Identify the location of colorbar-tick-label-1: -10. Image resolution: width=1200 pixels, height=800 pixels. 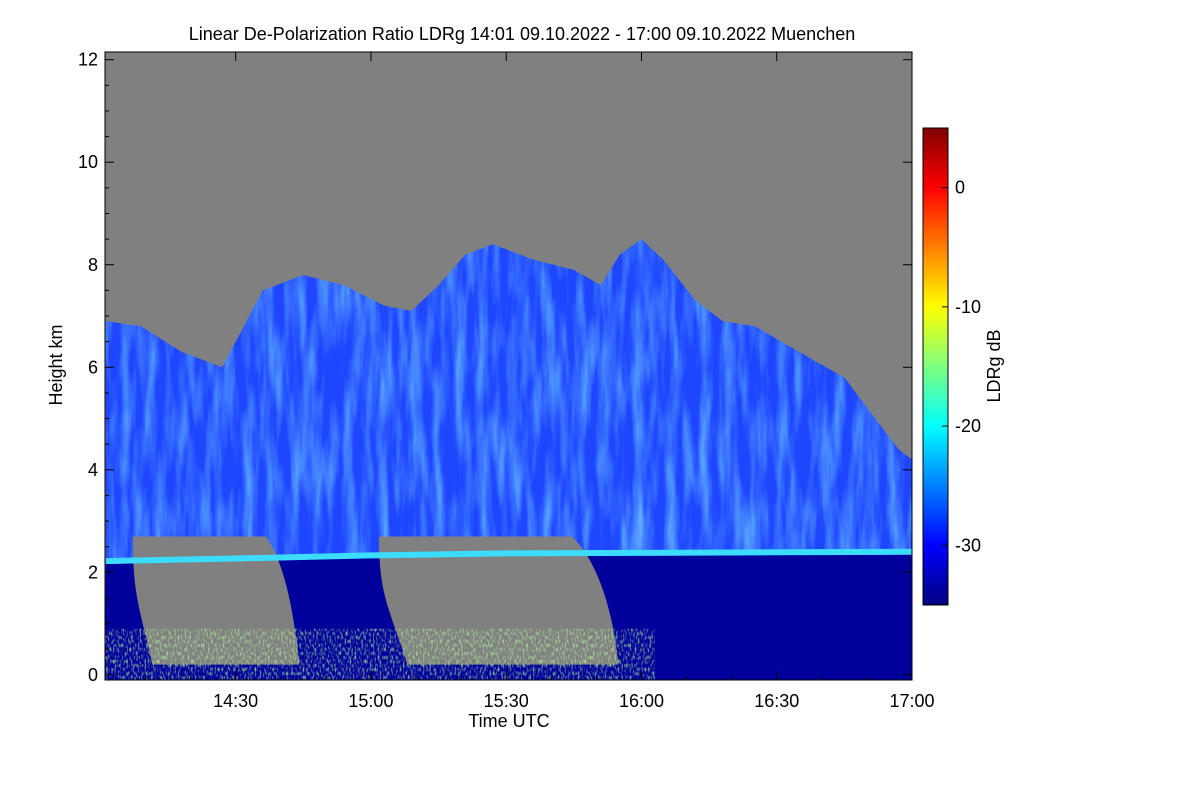
(968, 307).